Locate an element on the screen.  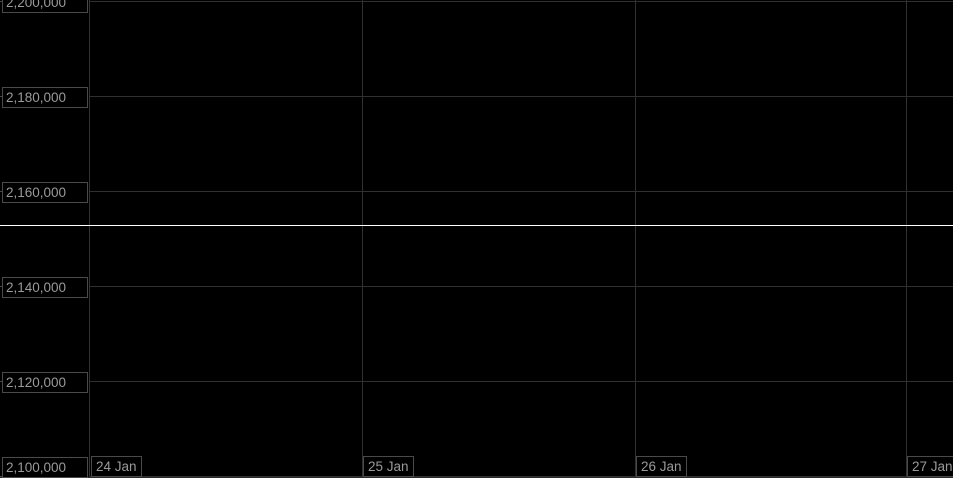
y-axis-tick-label-2200000: 2,200,000 is located at coordinates (45, 6).